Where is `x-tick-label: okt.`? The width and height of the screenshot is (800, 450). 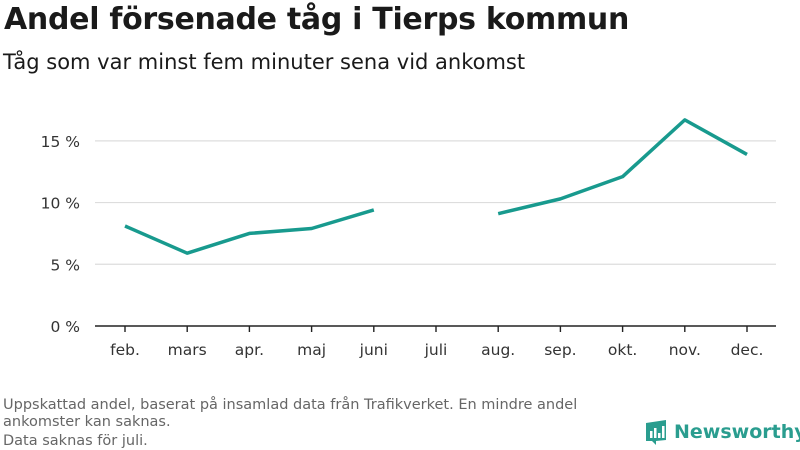
x-tick-label: okt. is located at coordinates (622, 350).